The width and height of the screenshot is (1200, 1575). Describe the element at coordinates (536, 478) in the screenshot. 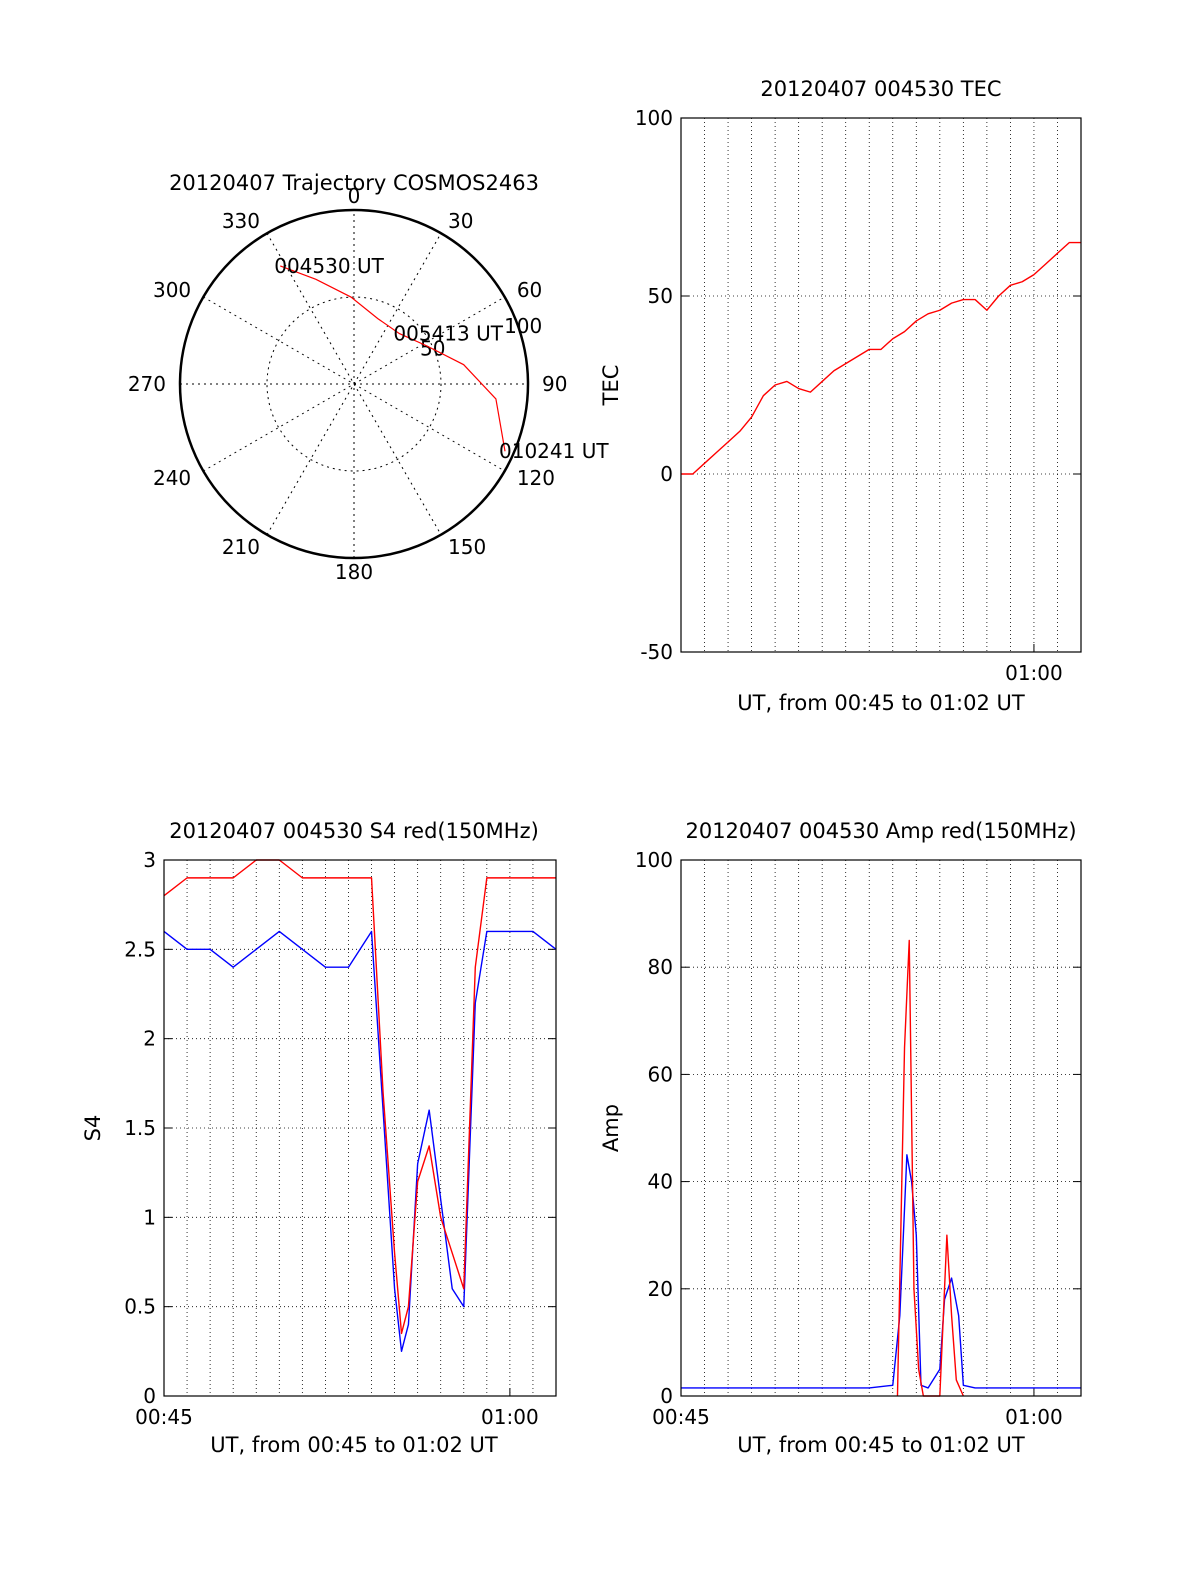

I see `polar-azimuth-label: 120` at that location.